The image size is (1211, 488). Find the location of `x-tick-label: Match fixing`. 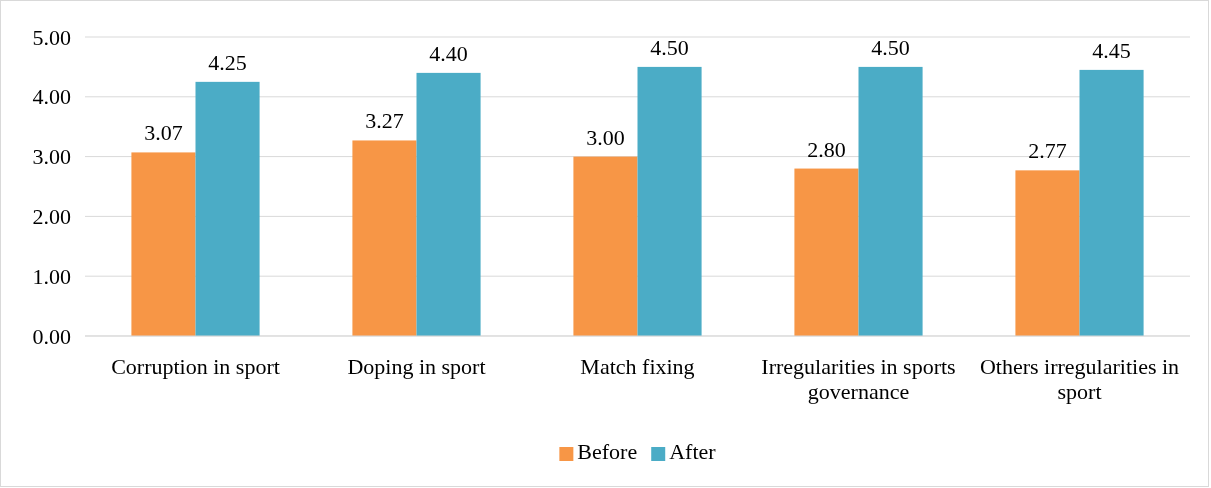

x-tick-label: Match fixing is located at coordinates (637, 366).